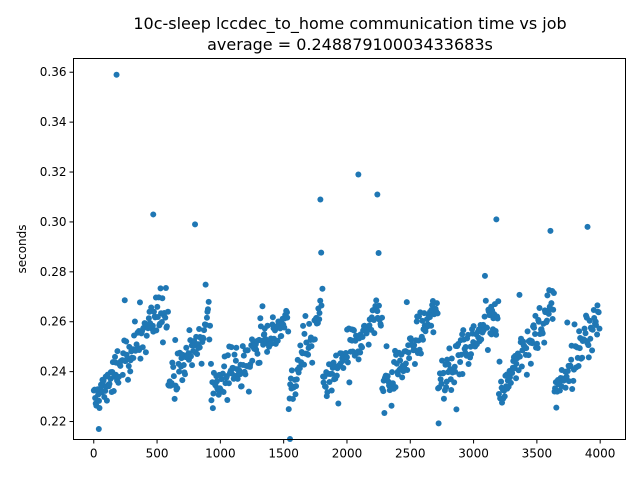 This screenshot has width=640, height=484. What do you see at coordinates (537, 454) in the screenshot?
I see `x-tick-label: 3500` at bounding box center [537, 454].